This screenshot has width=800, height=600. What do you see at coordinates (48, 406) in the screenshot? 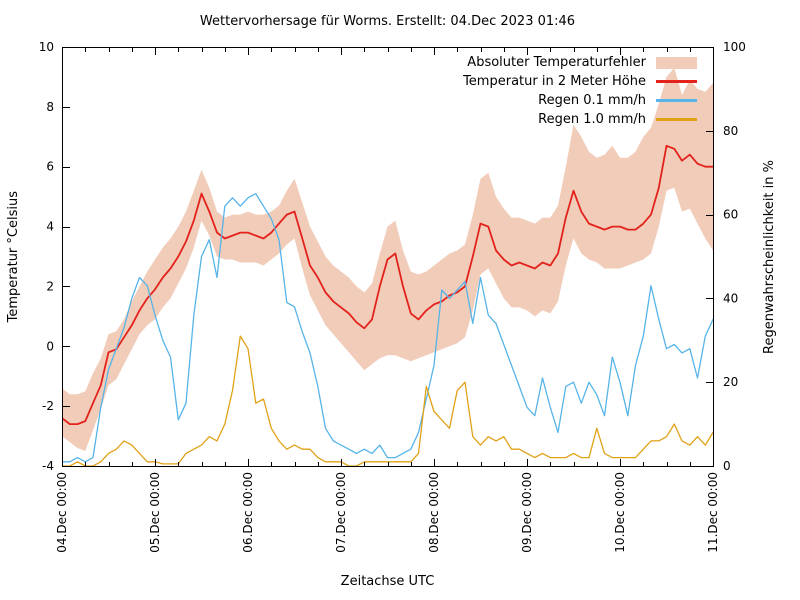
I see `y-left-tick-label: -2` at bounding box center [48, 406].